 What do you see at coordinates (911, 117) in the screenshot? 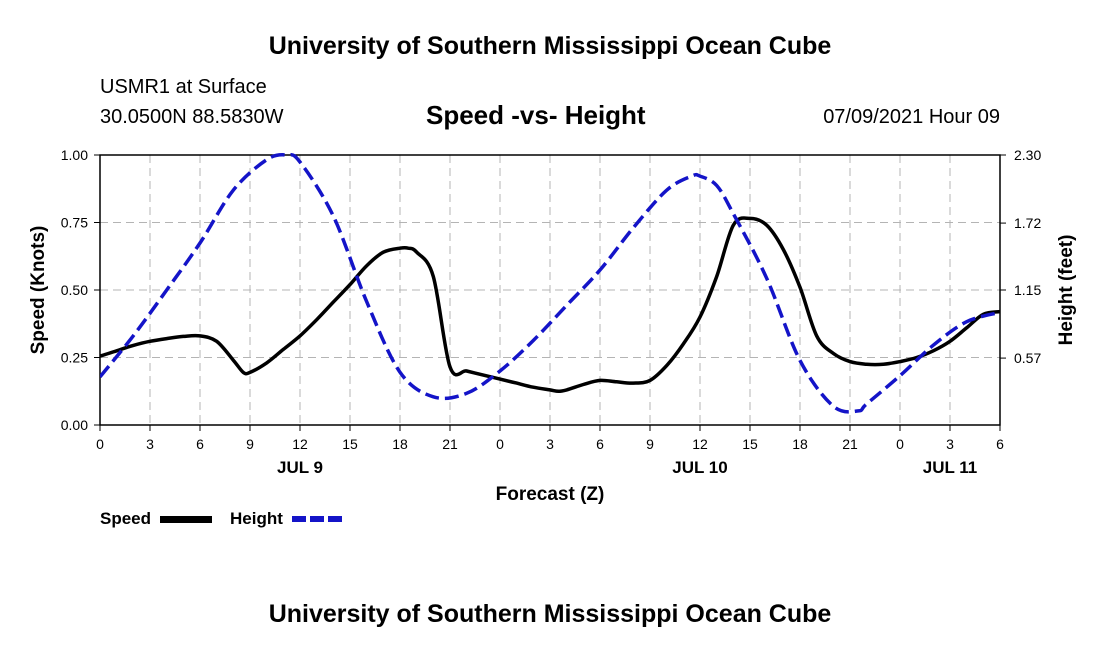
I see `forecast-datetime: 07/09/2021 Hour 09` at bounding box center [911, 117].